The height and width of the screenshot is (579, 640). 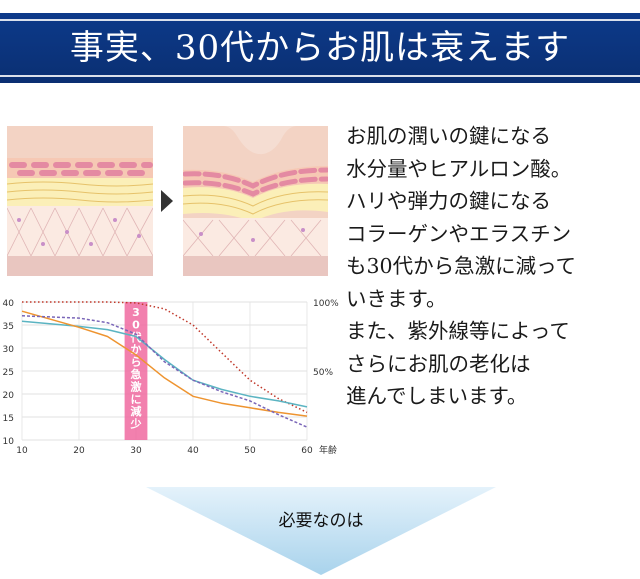 I want to click on young-skin-illustration, so click(x=80, y=201).